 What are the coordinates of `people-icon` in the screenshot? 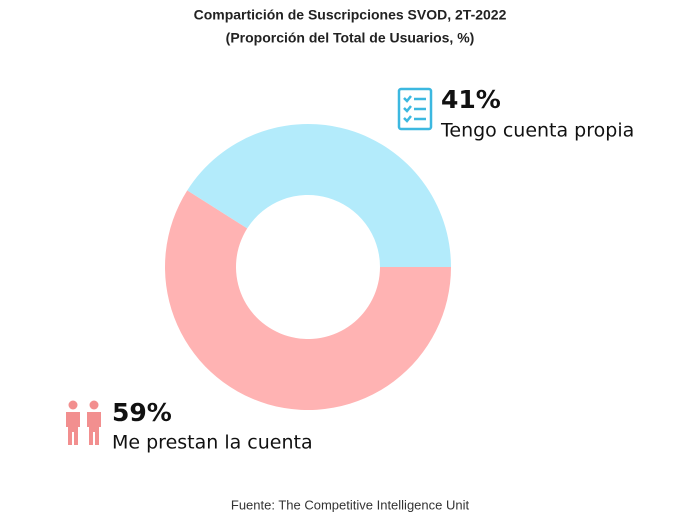 It's located at (83, 422).